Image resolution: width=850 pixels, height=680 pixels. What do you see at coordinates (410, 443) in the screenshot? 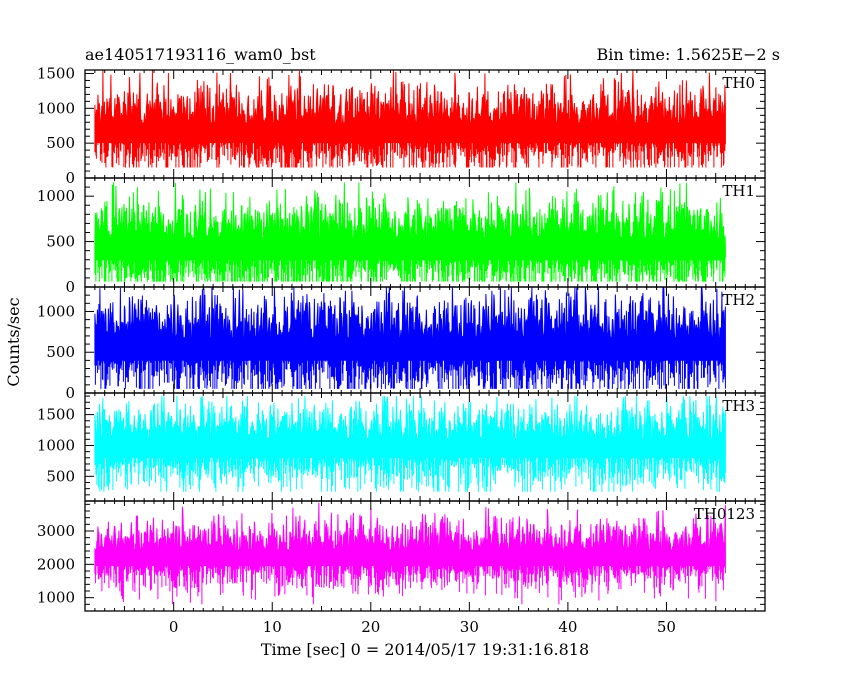
I see `series-th3` at bounding box center [410, 443].